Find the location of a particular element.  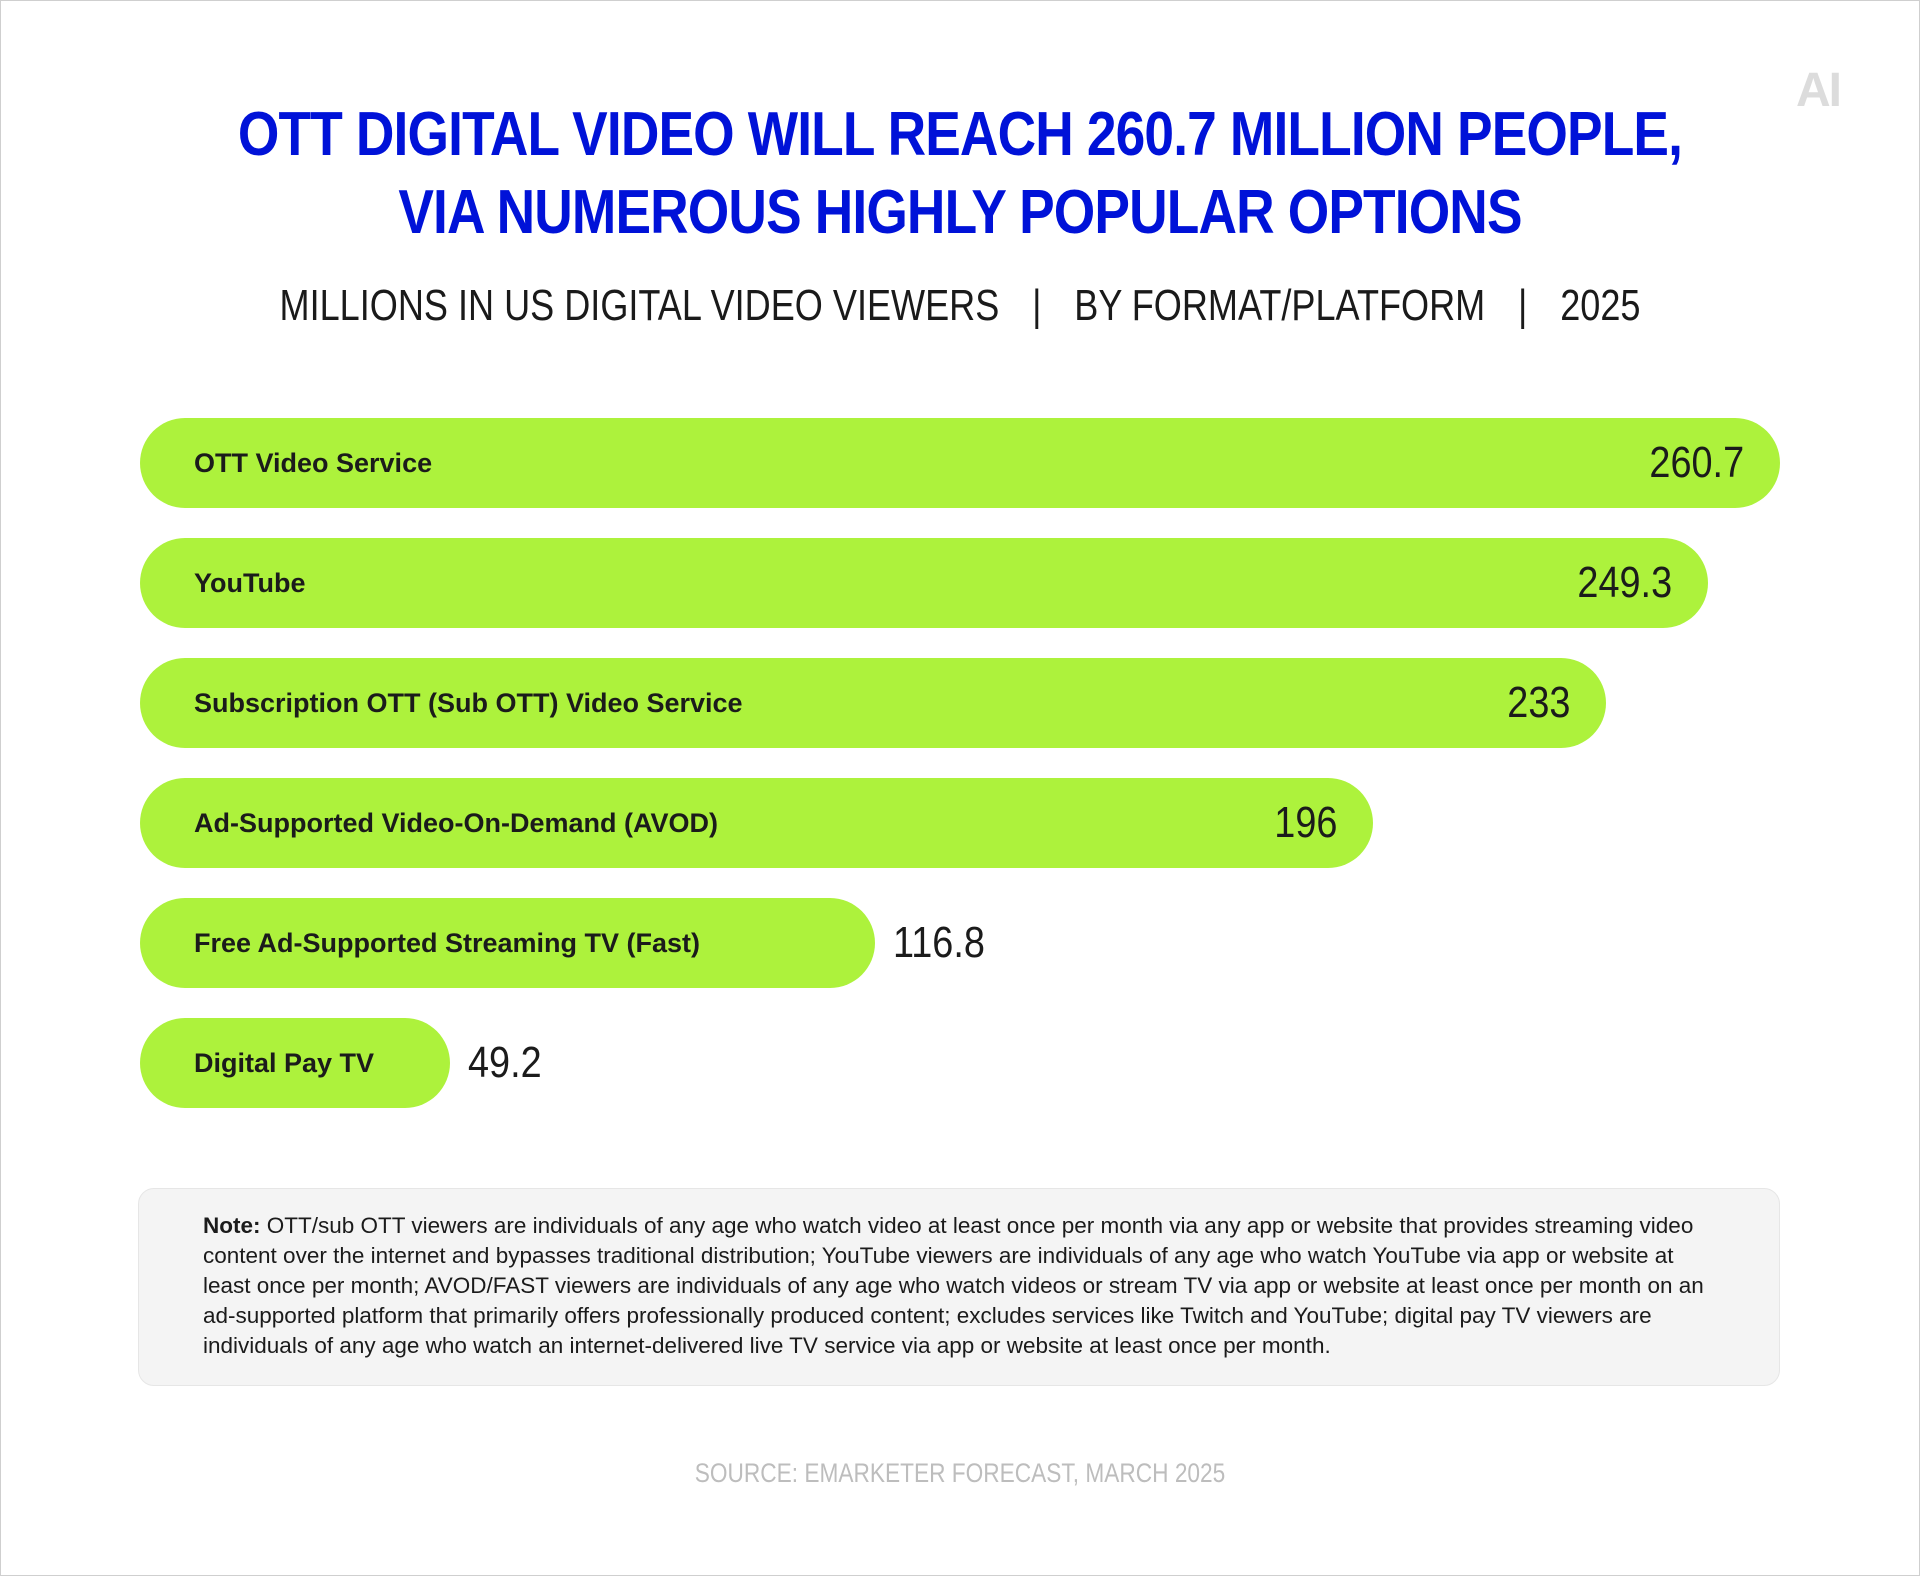

bar-row: Digital Pay TV 49.2 is located at coordinates (960, 1063).